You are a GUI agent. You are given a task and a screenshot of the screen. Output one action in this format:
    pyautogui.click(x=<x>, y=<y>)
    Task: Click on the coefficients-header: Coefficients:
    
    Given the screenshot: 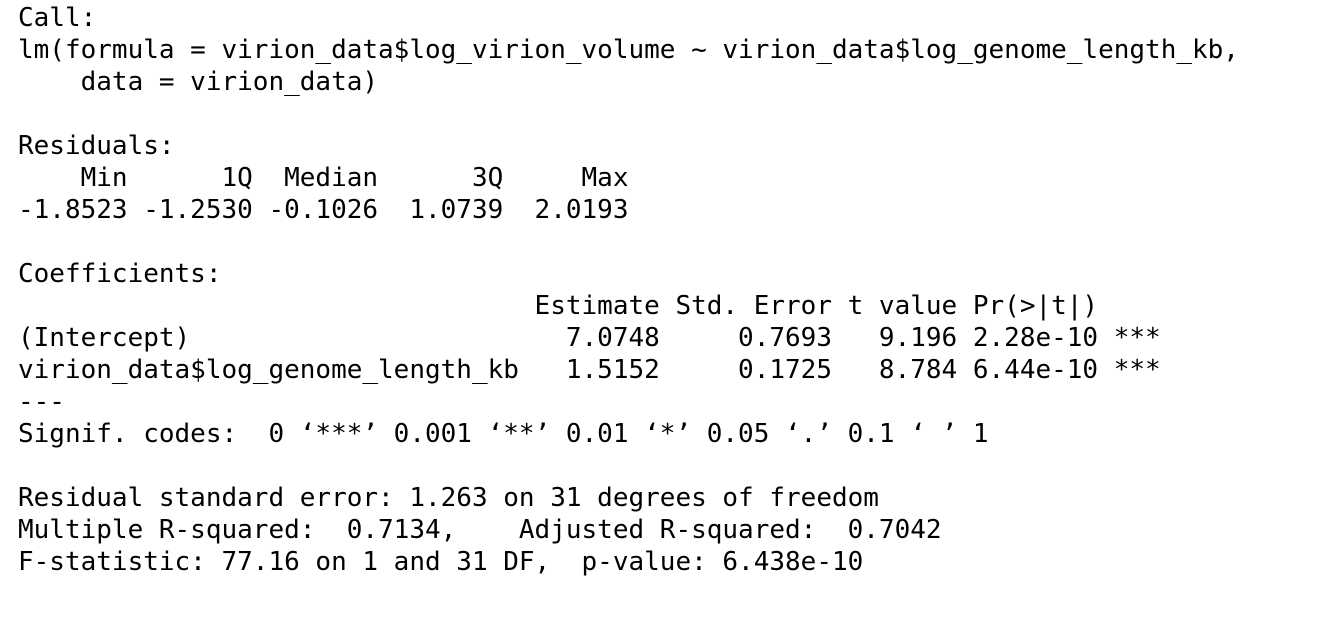 What is the action you would take?
    pyautogui.click(x=120, y=274)
    